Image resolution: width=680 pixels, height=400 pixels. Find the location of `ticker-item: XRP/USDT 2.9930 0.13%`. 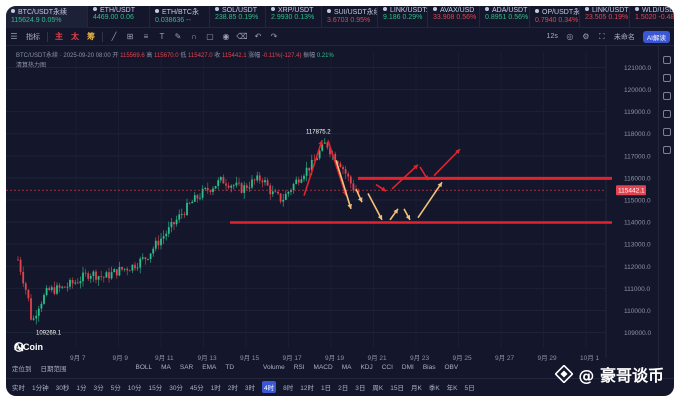

ticker-item: XRP/USDT 2.9930 0.13% is located at coordinates (294, 17).